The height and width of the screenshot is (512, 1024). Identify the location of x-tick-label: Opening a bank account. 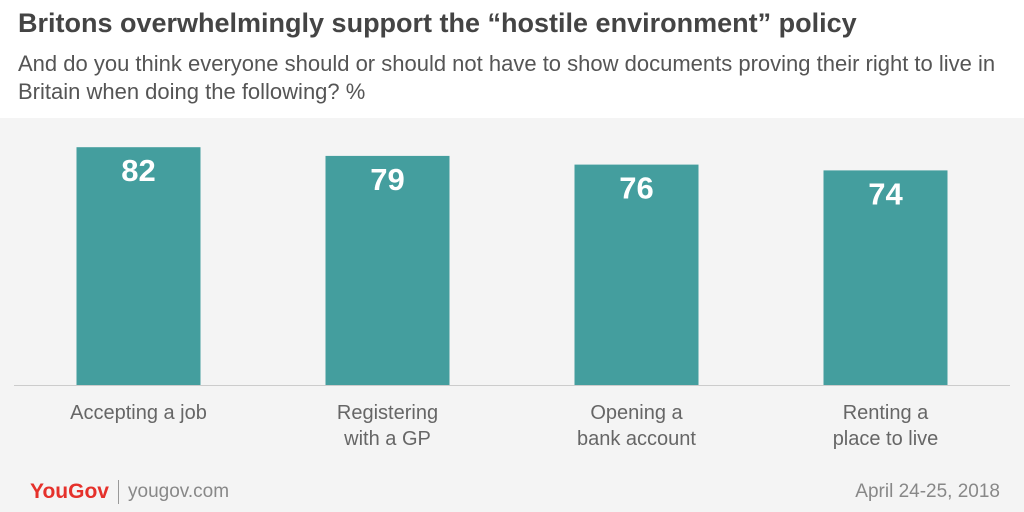
(636, 426).